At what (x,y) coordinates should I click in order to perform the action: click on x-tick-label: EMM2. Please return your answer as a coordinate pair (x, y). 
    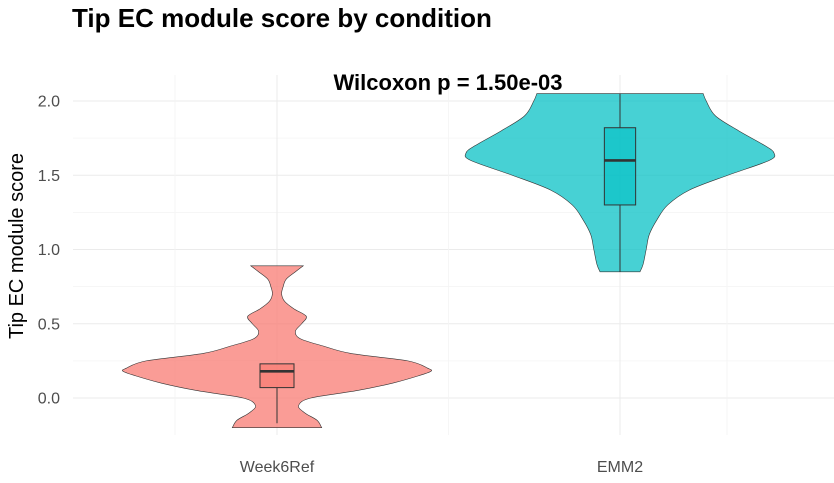
    Looking at the image, I should click on (620, 467).